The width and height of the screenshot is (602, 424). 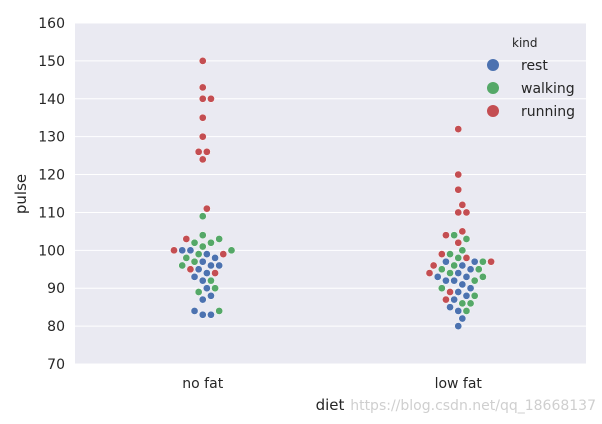 What do you see at coordinates (330, 405) in the screenshot?
I see `x-axis-title: diet` at bounding box center [330, 405].